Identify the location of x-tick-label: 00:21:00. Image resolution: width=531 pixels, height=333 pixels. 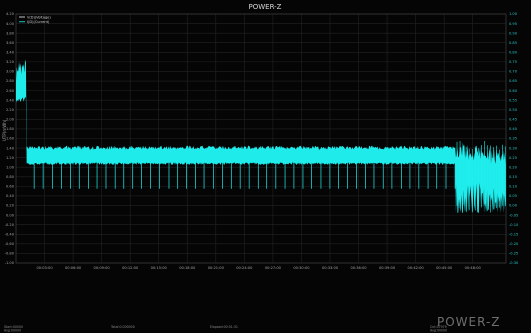
(216, 268).